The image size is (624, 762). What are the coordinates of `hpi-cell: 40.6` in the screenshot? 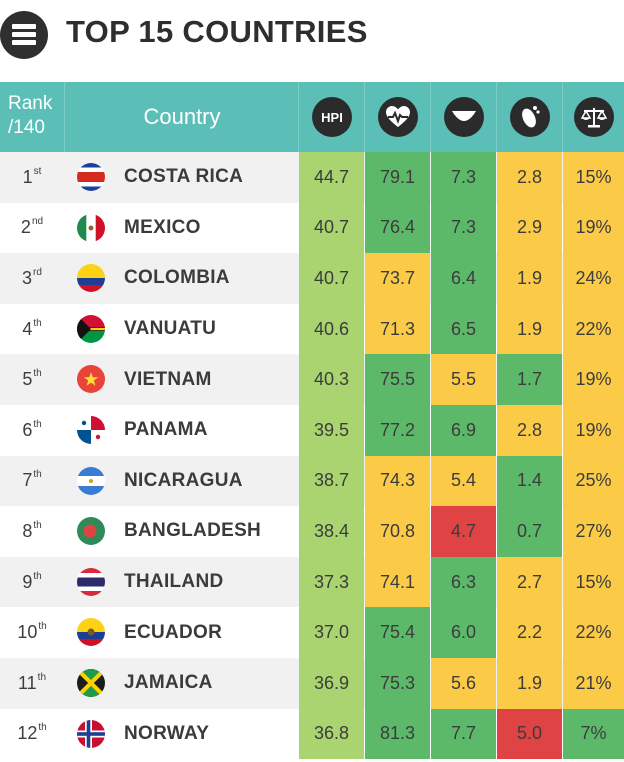 It's located at (331, 329).